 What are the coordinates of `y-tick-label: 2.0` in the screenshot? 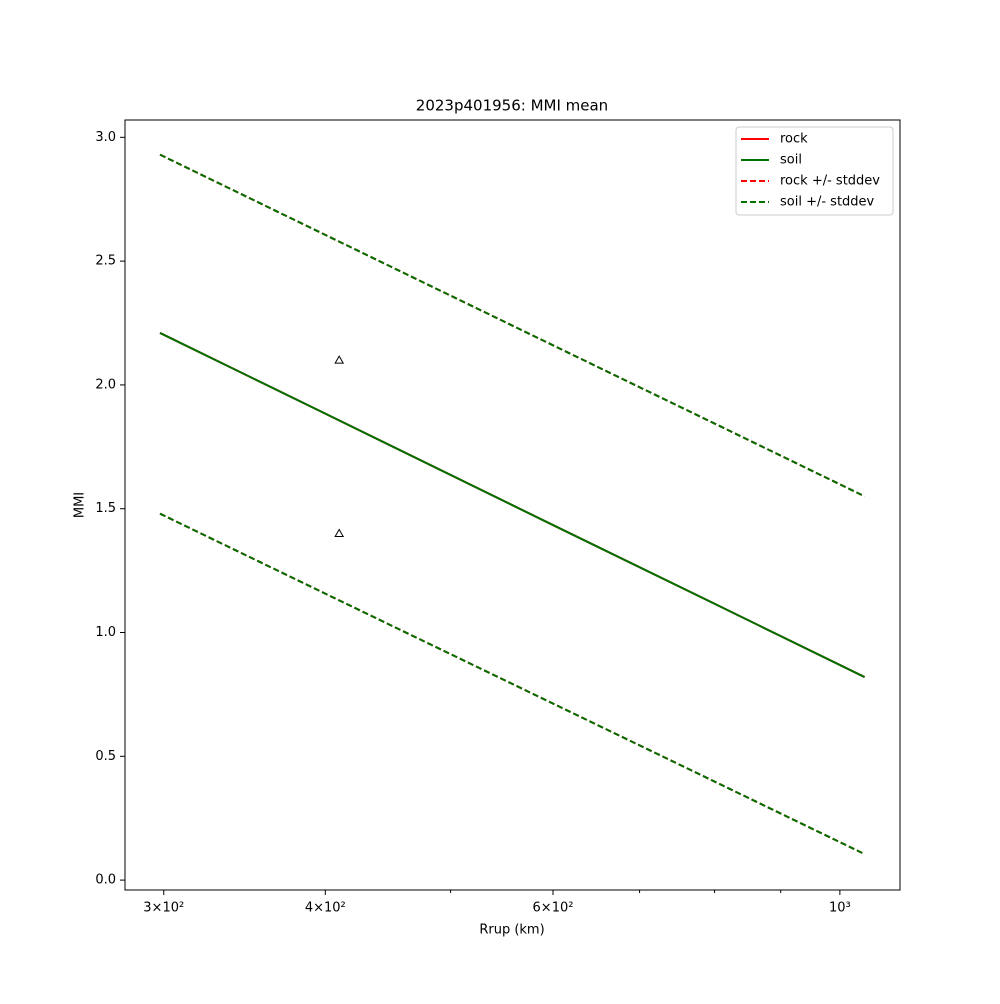 It's located at (105, 384).